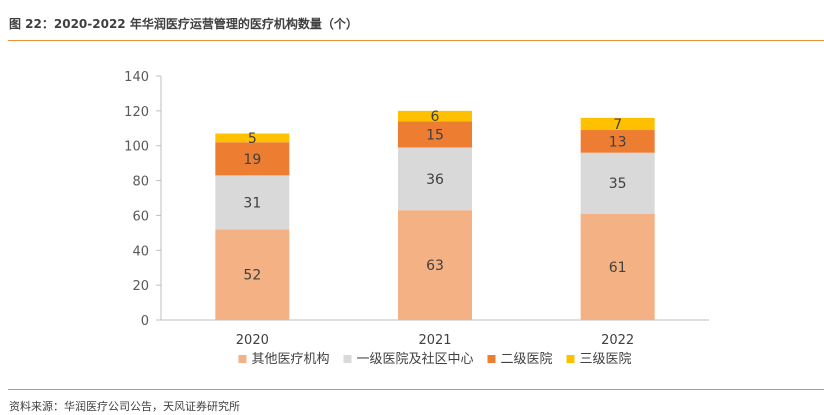 Image resolution: width=824 pixels, height=415 pixels. What do you see at coordinates (124, 406) in the screenshot?
I see `source-note: 资料来源：华润医疗公司公告，天风证券研究所` at bounding box center [124, 406].